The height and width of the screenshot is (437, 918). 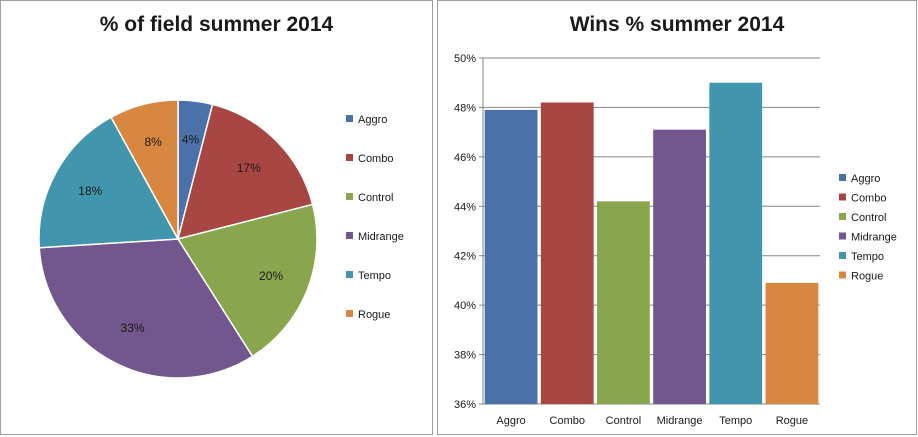 I want to click on bar-ytick-label-38: 38%, so click(x=465, y=356).